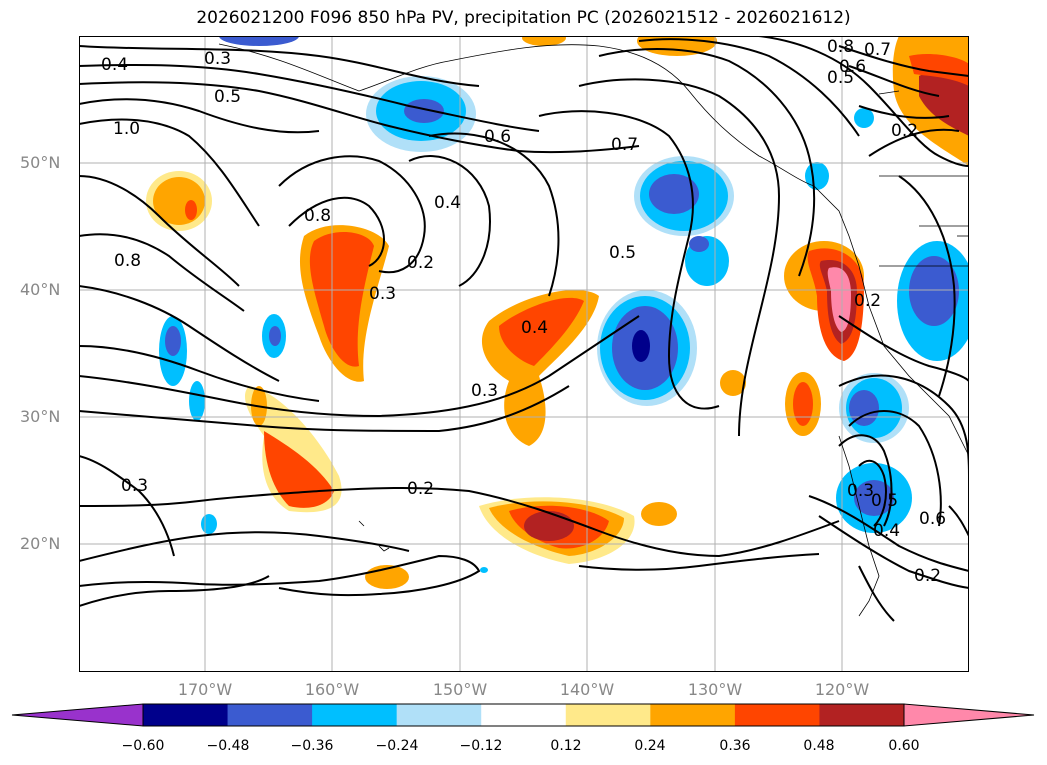 The width and height of the screenshot is (1047, 765). What do you see at coordinates (40, 543) in the screenshot?
I see `lat-label-20n: 20°N` at bounding box center [40, 543].